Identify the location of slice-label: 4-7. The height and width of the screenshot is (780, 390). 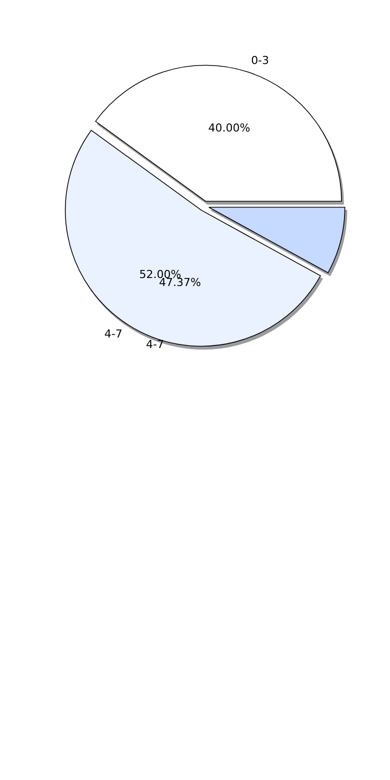
(113, 334).